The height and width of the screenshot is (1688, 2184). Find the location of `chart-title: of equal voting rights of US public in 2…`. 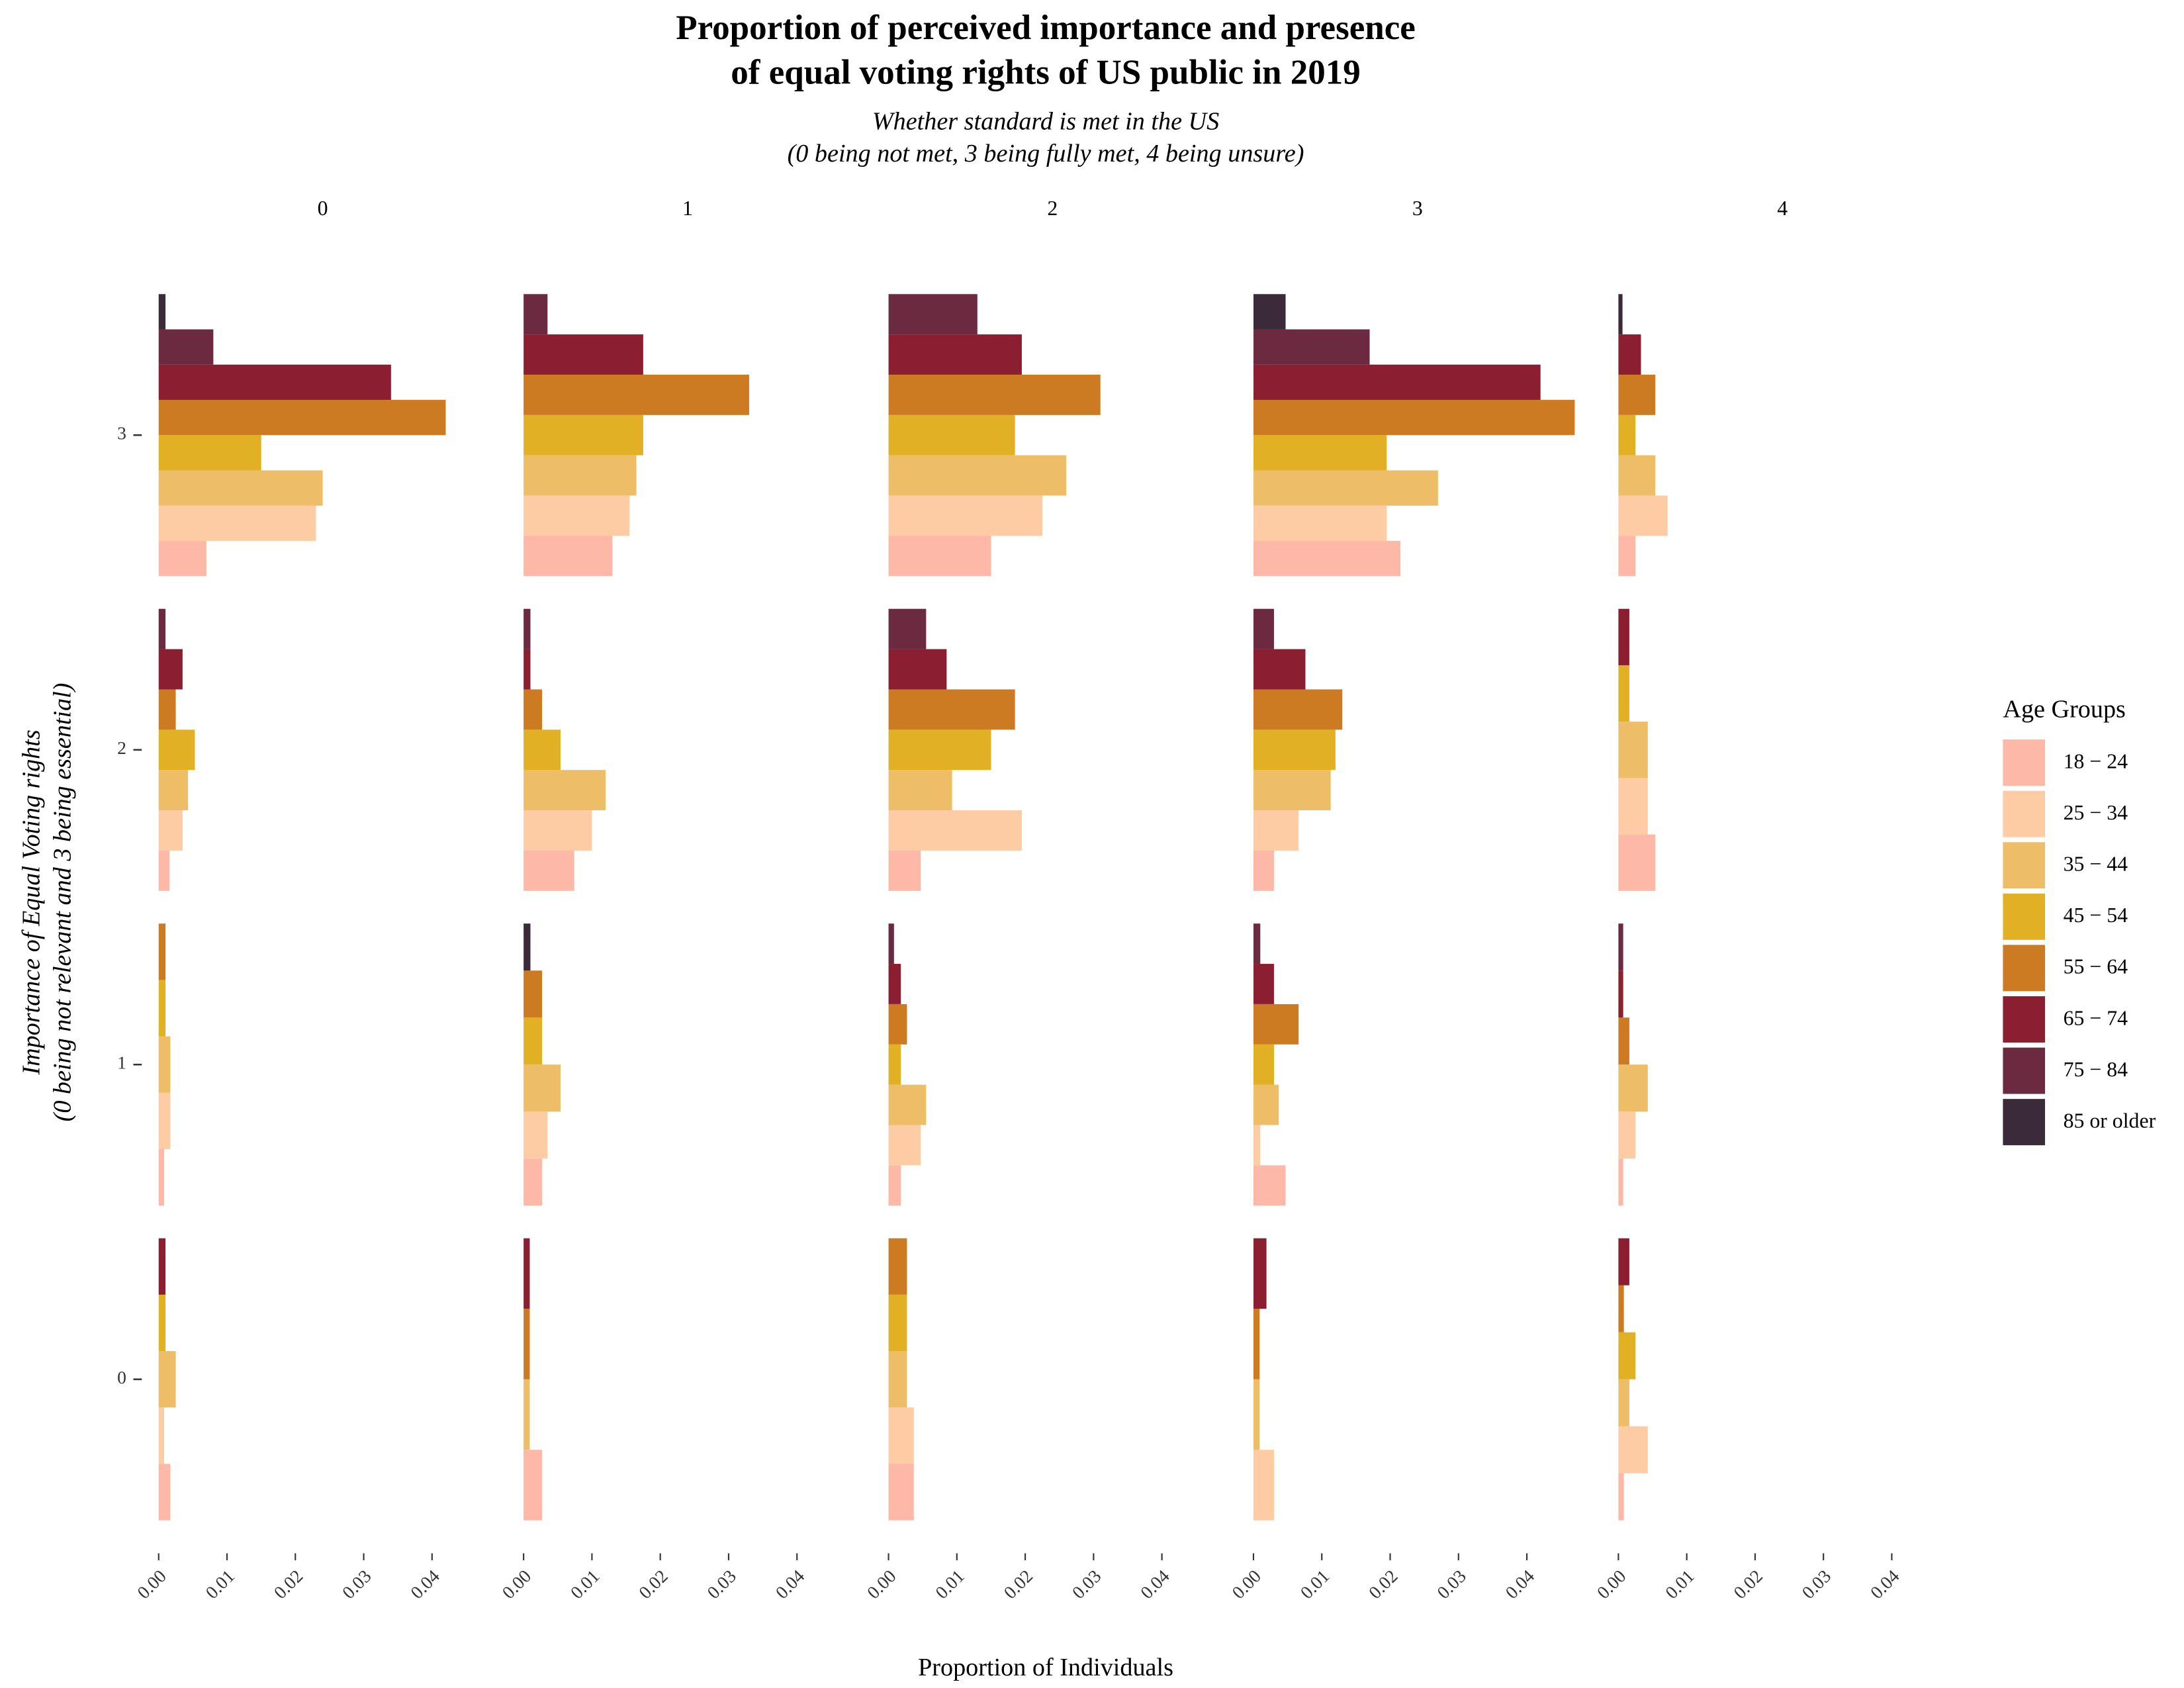

chart-title: of equal voting rights of US public in 2… is located at coordinates (1045, 73).